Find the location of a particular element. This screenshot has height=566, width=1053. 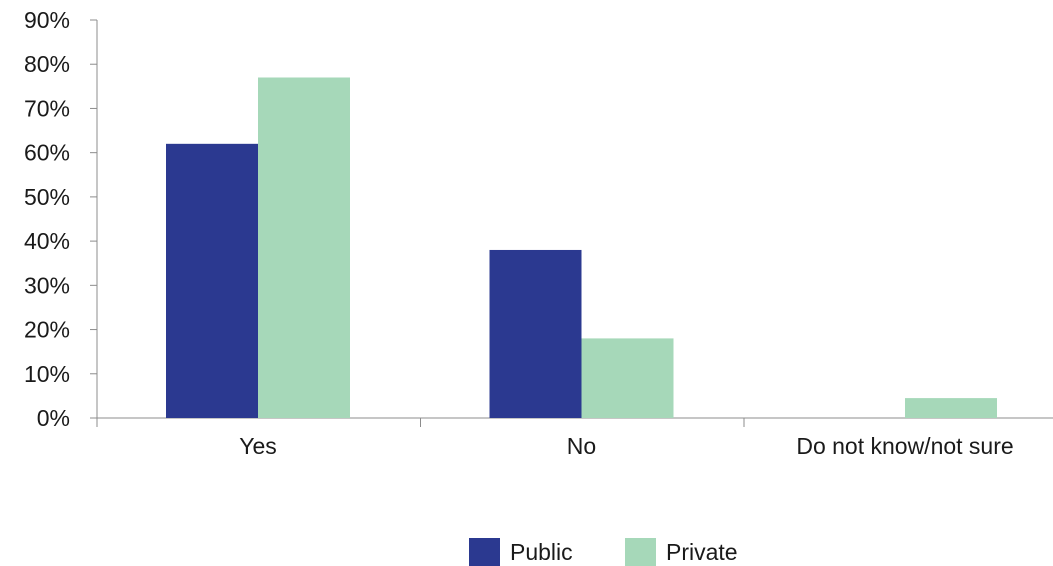

y-tick-label: 0% is located at coordinates (53, 418).